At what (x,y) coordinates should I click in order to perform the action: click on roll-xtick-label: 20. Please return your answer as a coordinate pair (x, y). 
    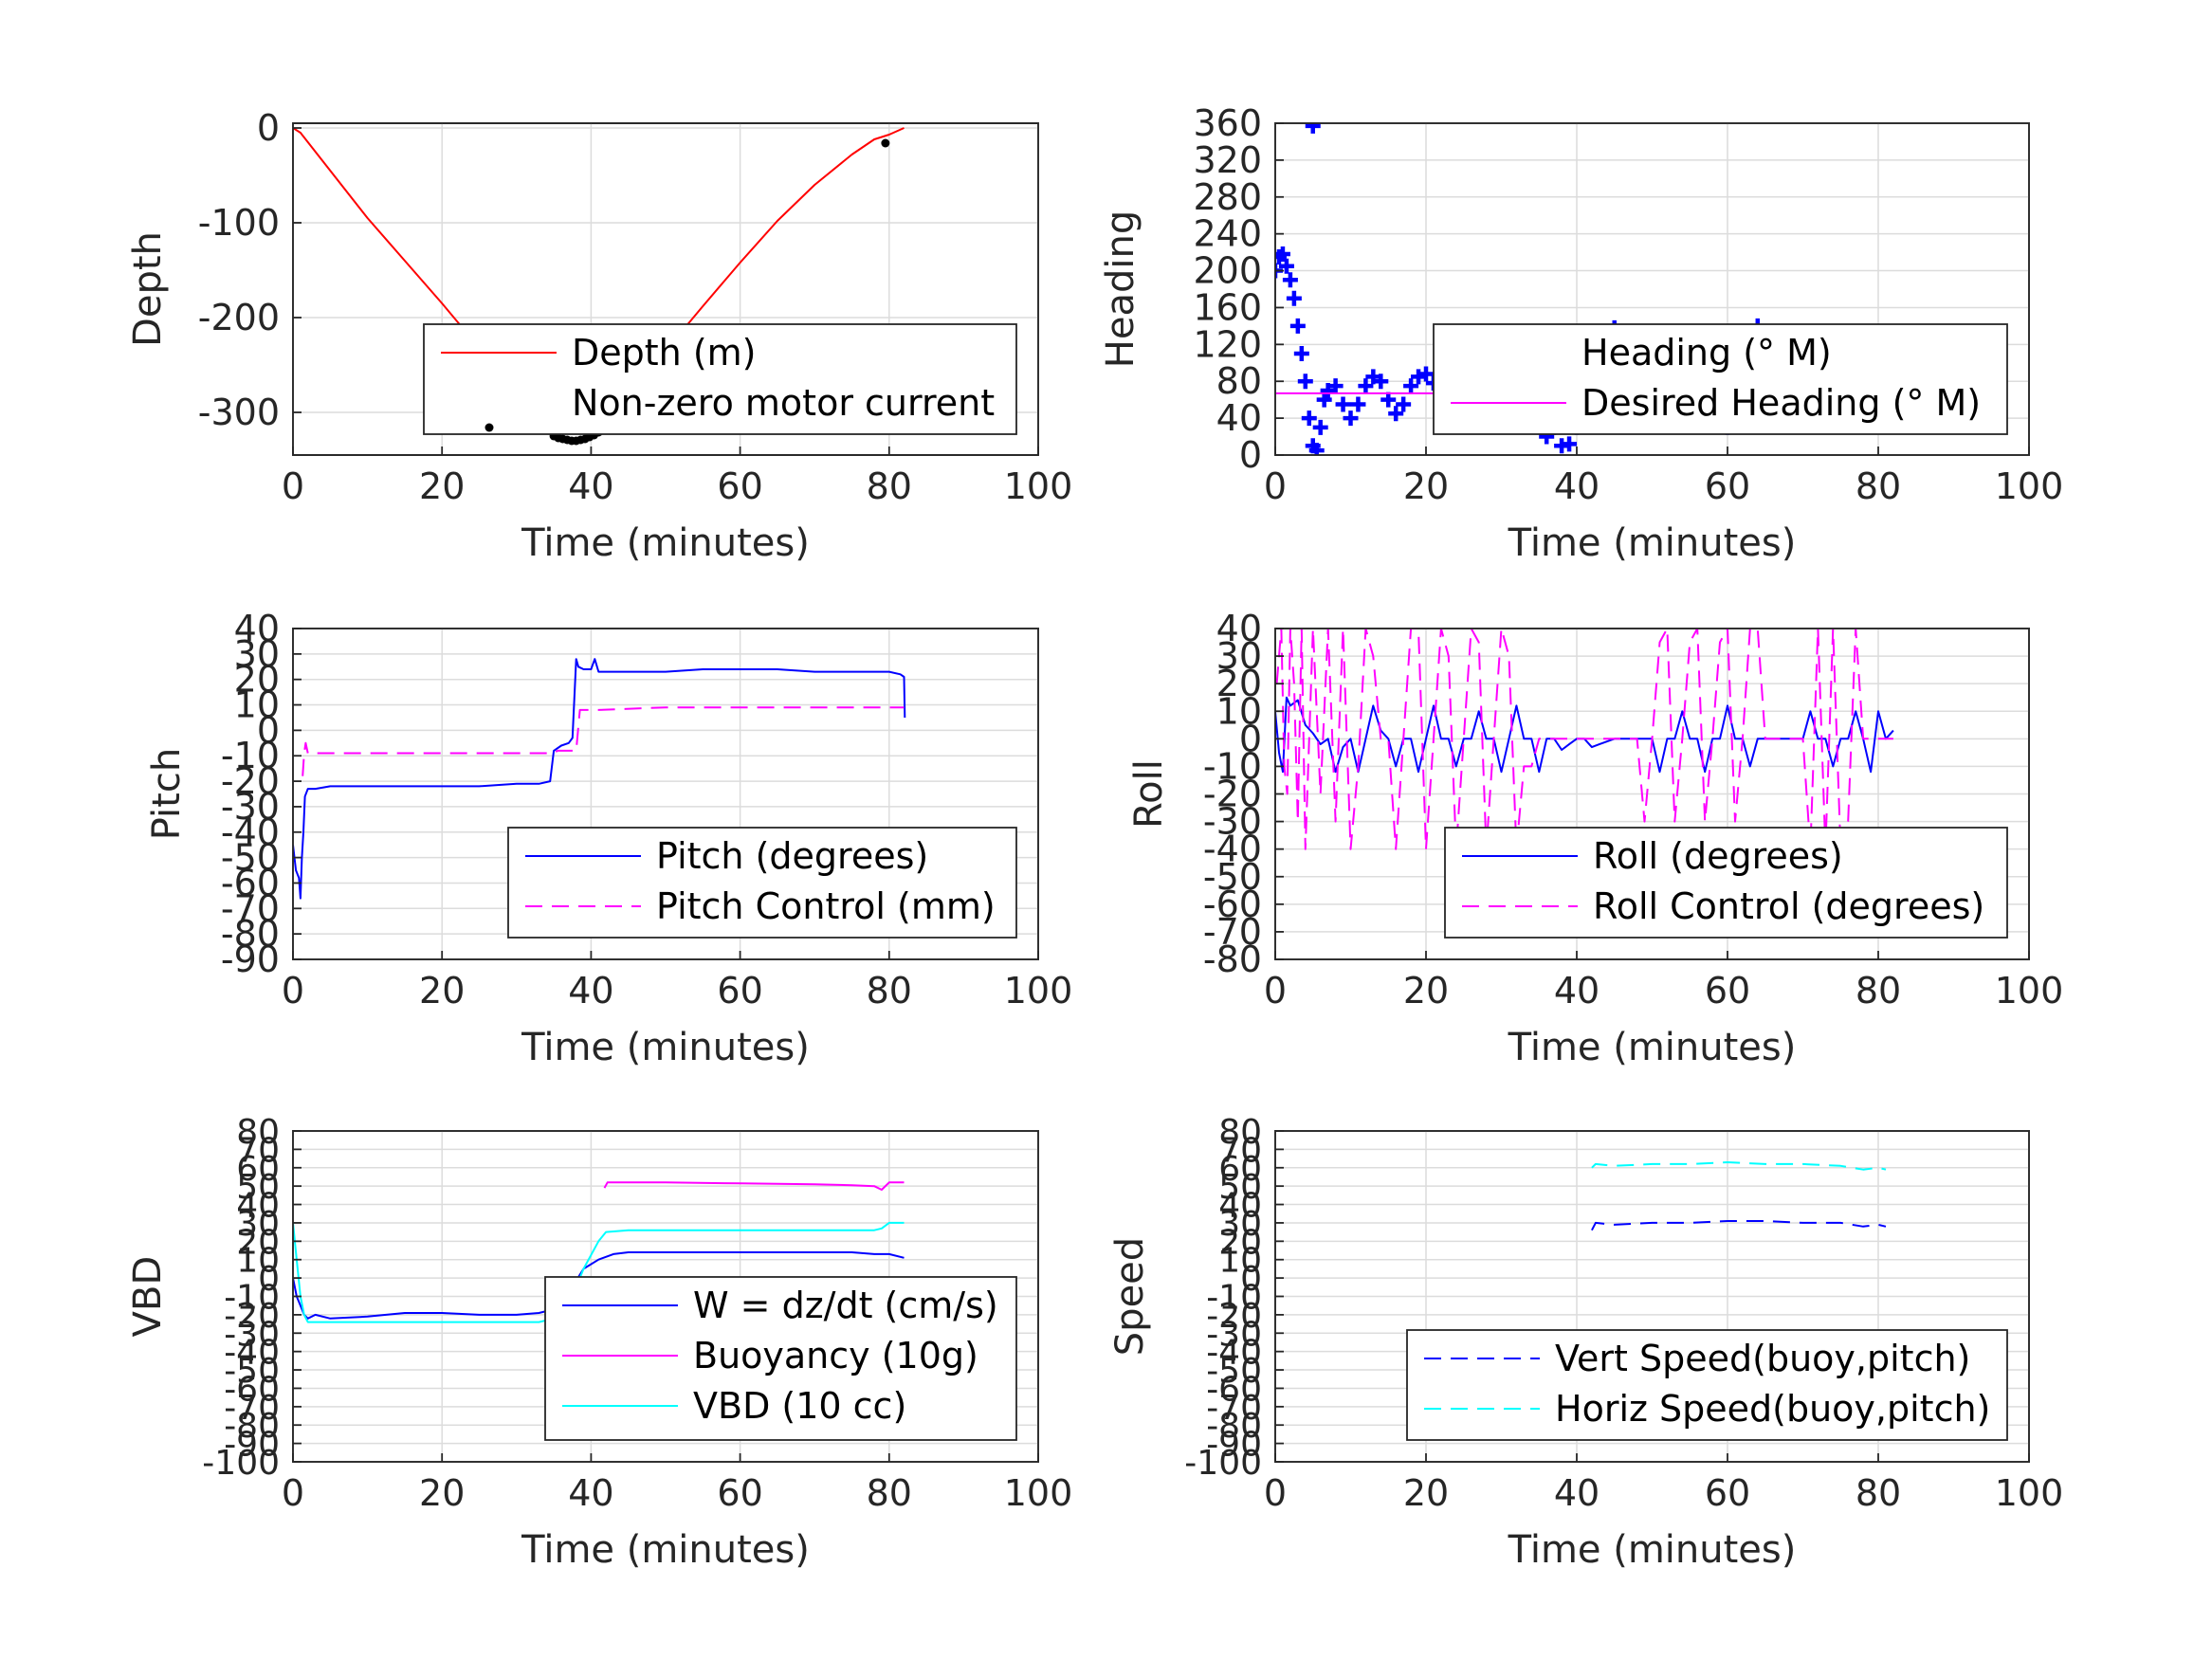
    Looking at the image, I should click on (1426, 991).